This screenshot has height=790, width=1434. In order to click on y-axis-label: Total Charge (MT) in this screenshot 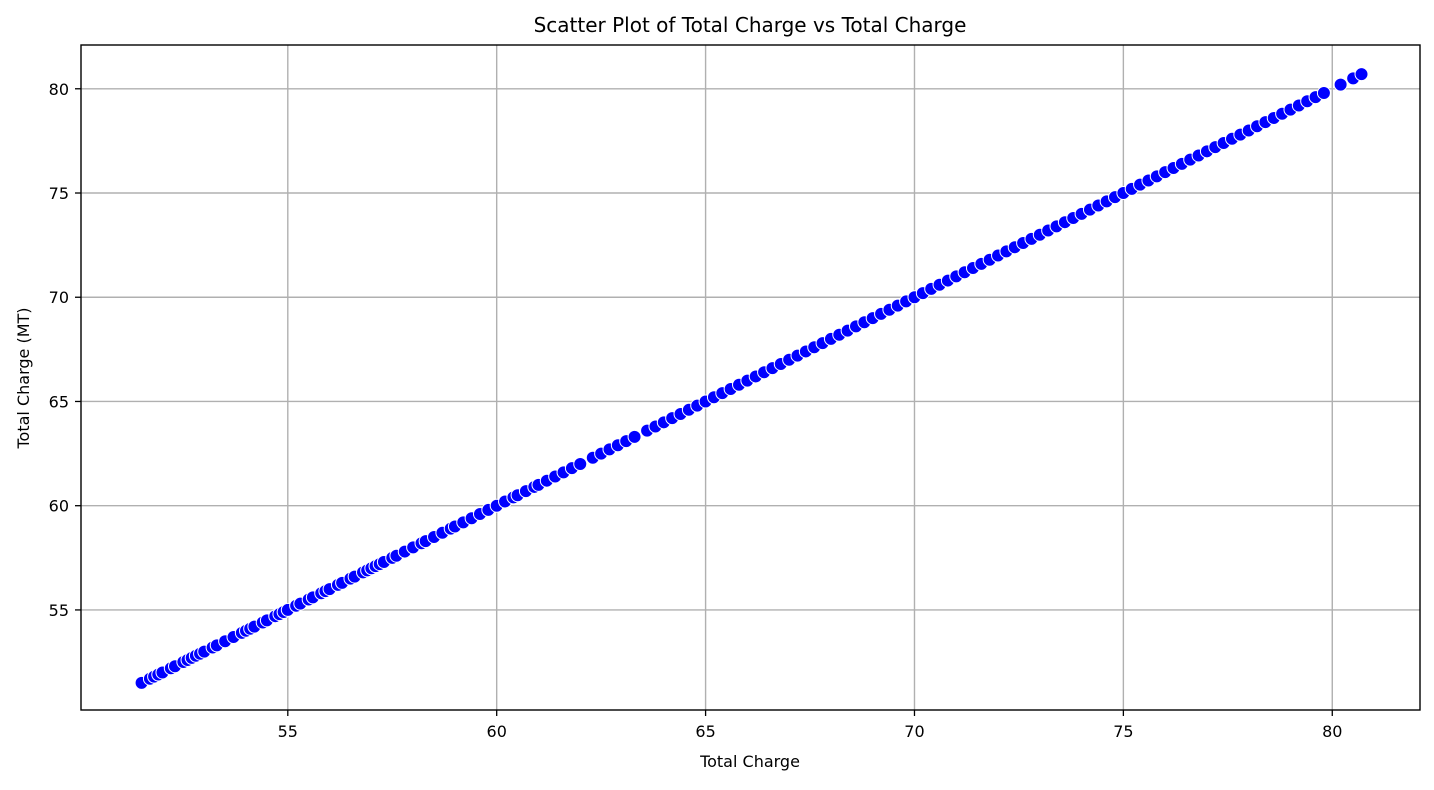, I will do `click(23, 378)`.